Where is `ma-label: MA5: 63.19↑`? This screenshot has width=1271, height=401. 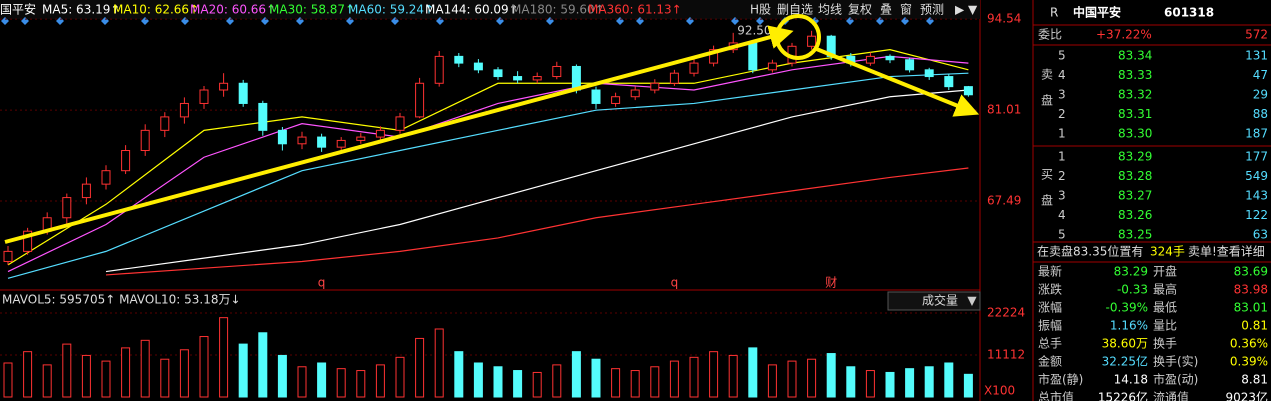
ma-label: MA5: 63.19↑ is located at coordinates (81, 10).